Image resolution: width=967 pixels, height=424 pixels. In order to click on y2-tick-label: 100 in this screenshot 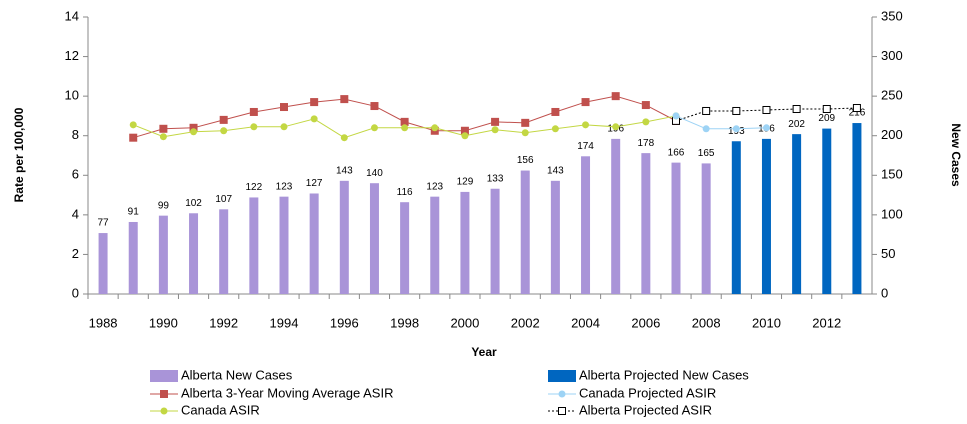, I will do `click(892, 213)`.